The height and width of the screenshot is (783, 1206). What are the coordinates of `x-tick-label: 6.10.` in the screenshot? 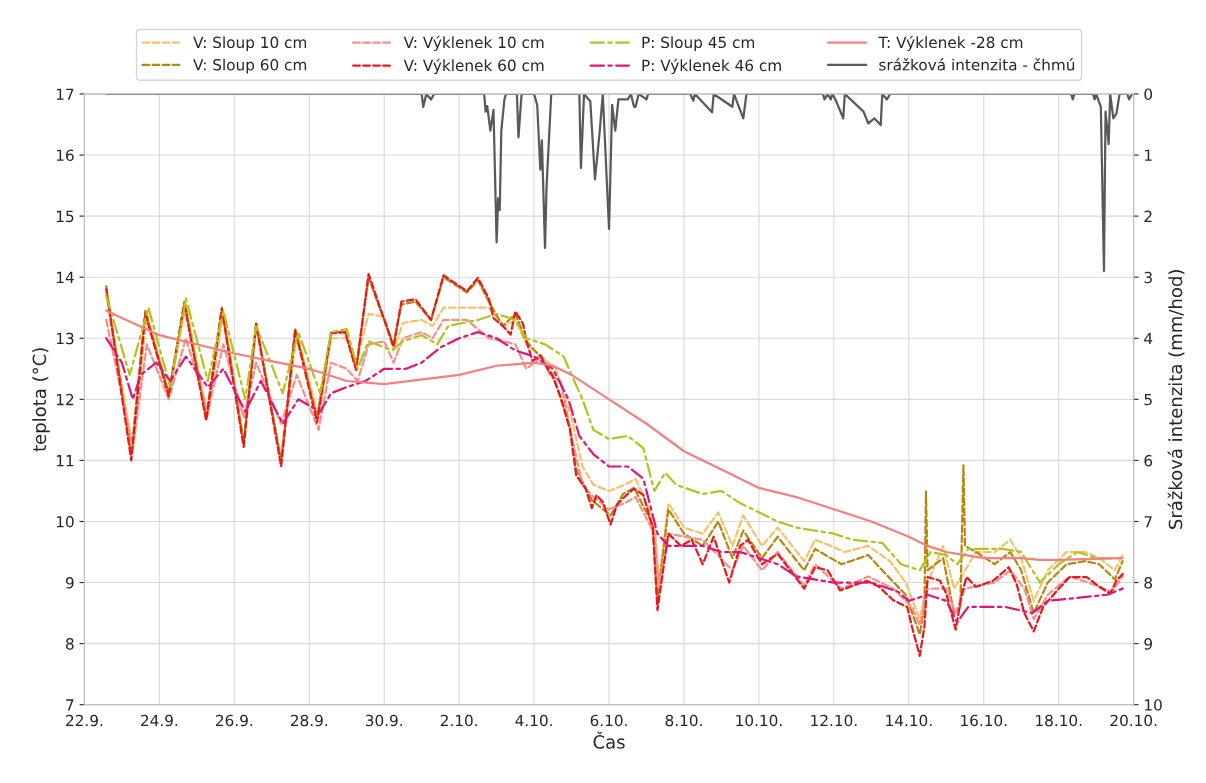 It's located at (608, 720).